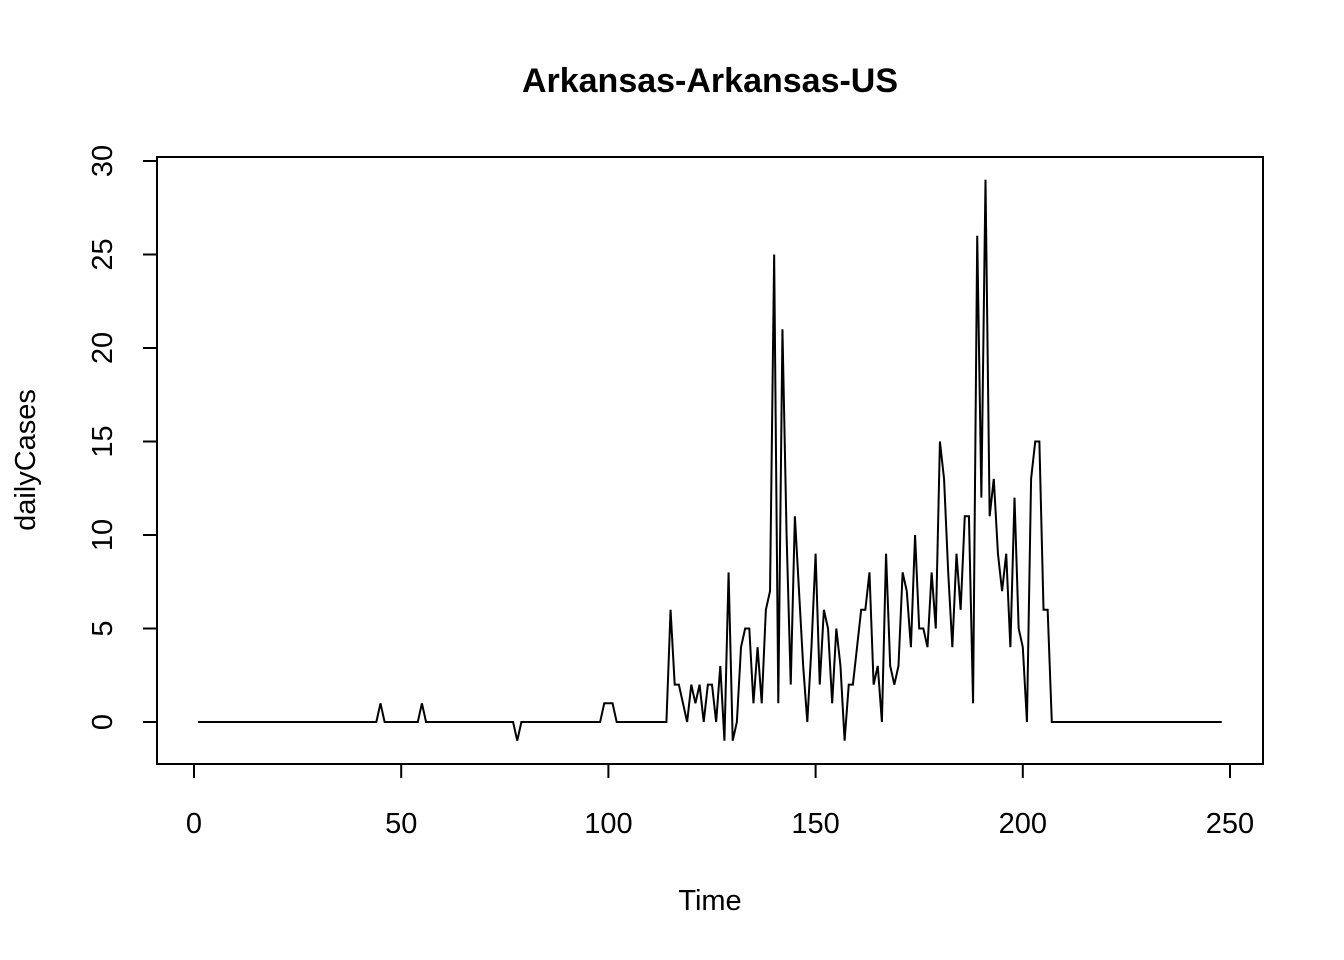 This screenshot has width=1344, height=960. I want to click on y-tick-label: 0, so click(103, 722).